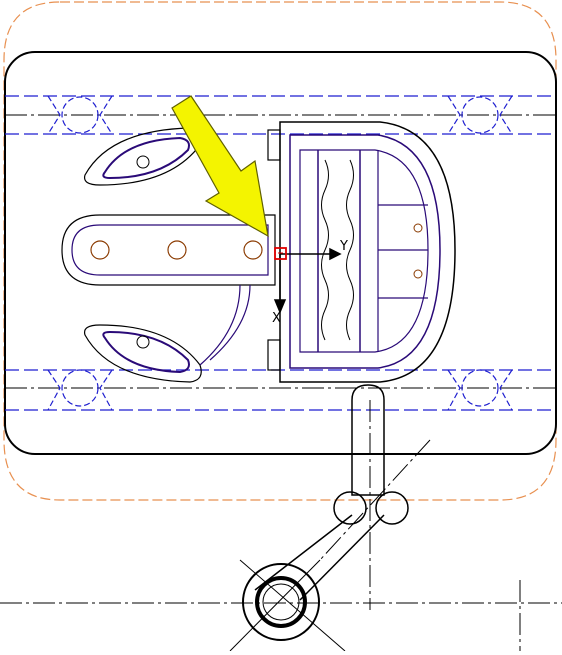 The height and width of the screenshot is (655, 562). I want to click on main-body, so click(361, 252).